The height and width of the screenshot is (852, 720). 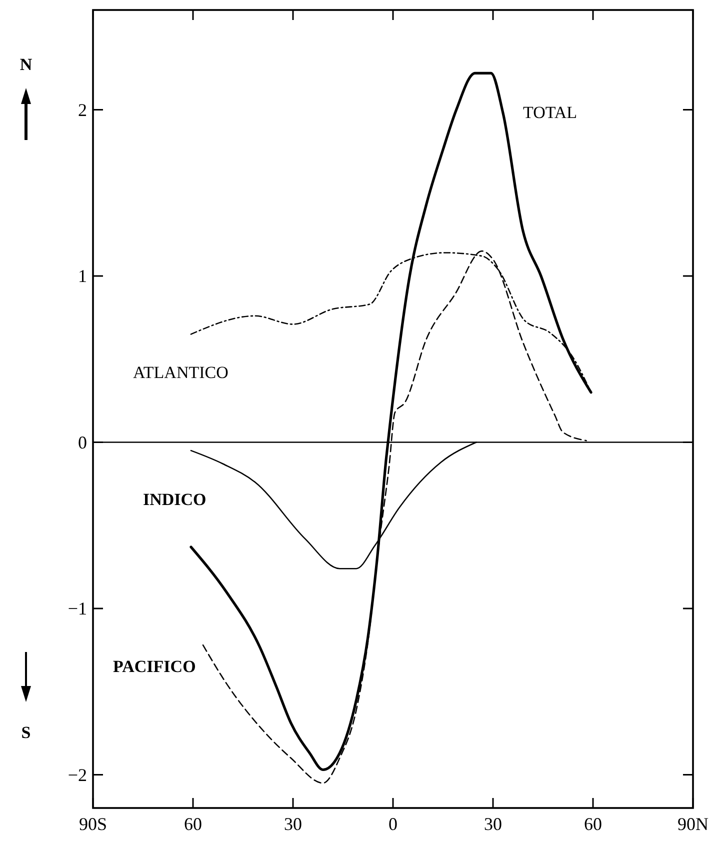 What do you see at coordinates (82, 442) in the screenshot?
I see `y-tick-label: 0` at bounding box center [82, 442].